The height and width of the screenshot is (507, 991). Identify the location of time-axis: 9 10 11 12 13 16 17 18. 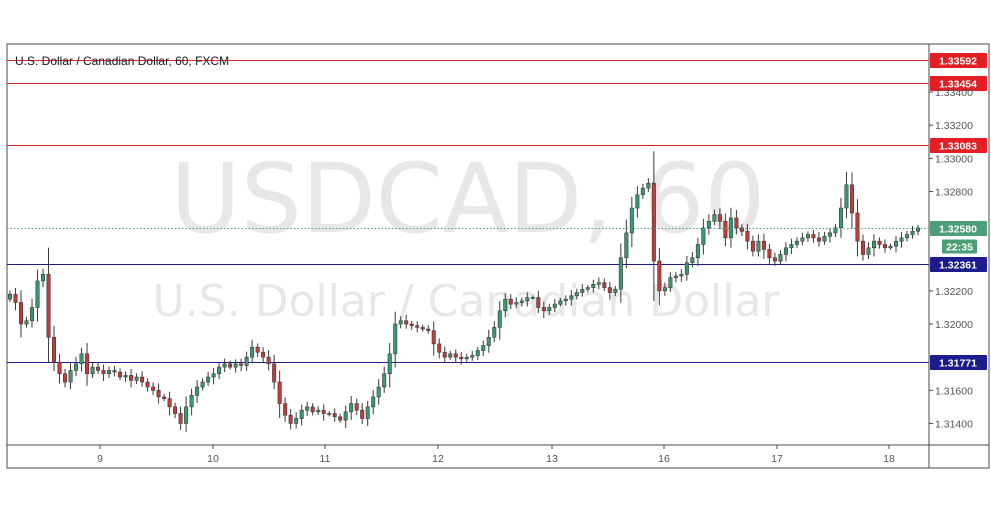
(496, 455).